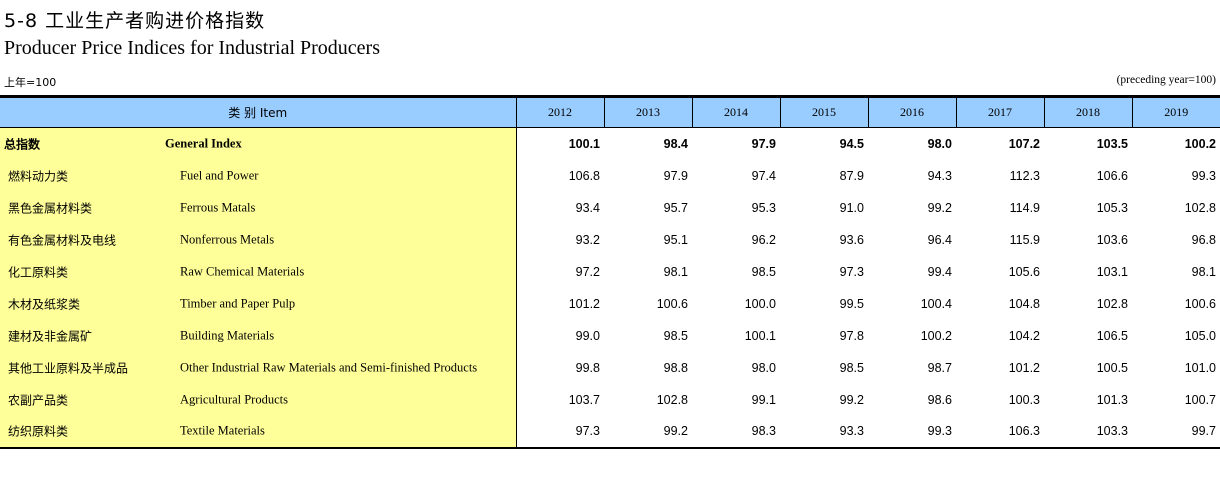 Image resolution: width=1220 pixels, height=478 pixels. What do you see at coordinates (258, 207) in the screenshot?
I see `item-cell: 黑色金属材料类 Ferrous Matals` at bounding box center [258, 207].